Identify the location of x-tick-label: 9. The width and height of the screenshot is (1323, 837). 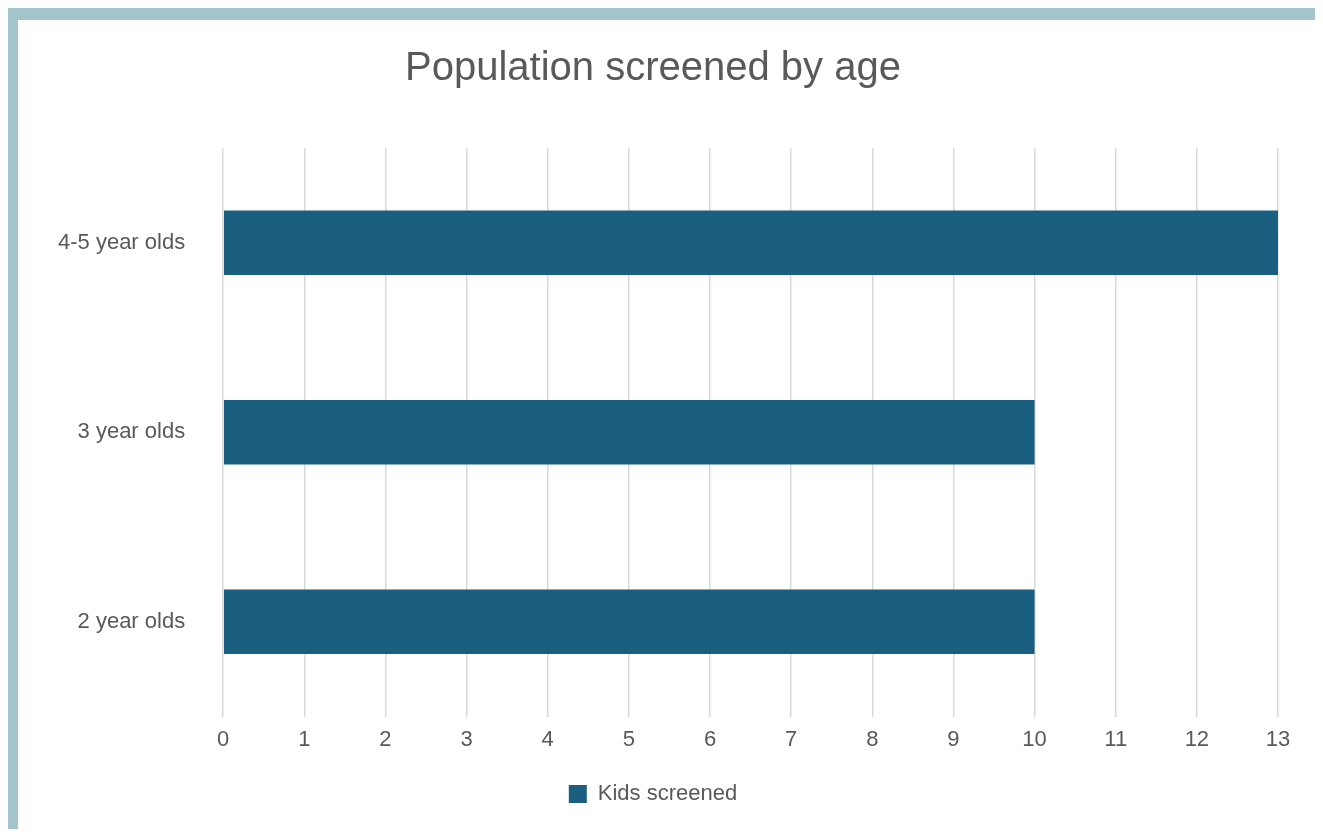
(953, 738).